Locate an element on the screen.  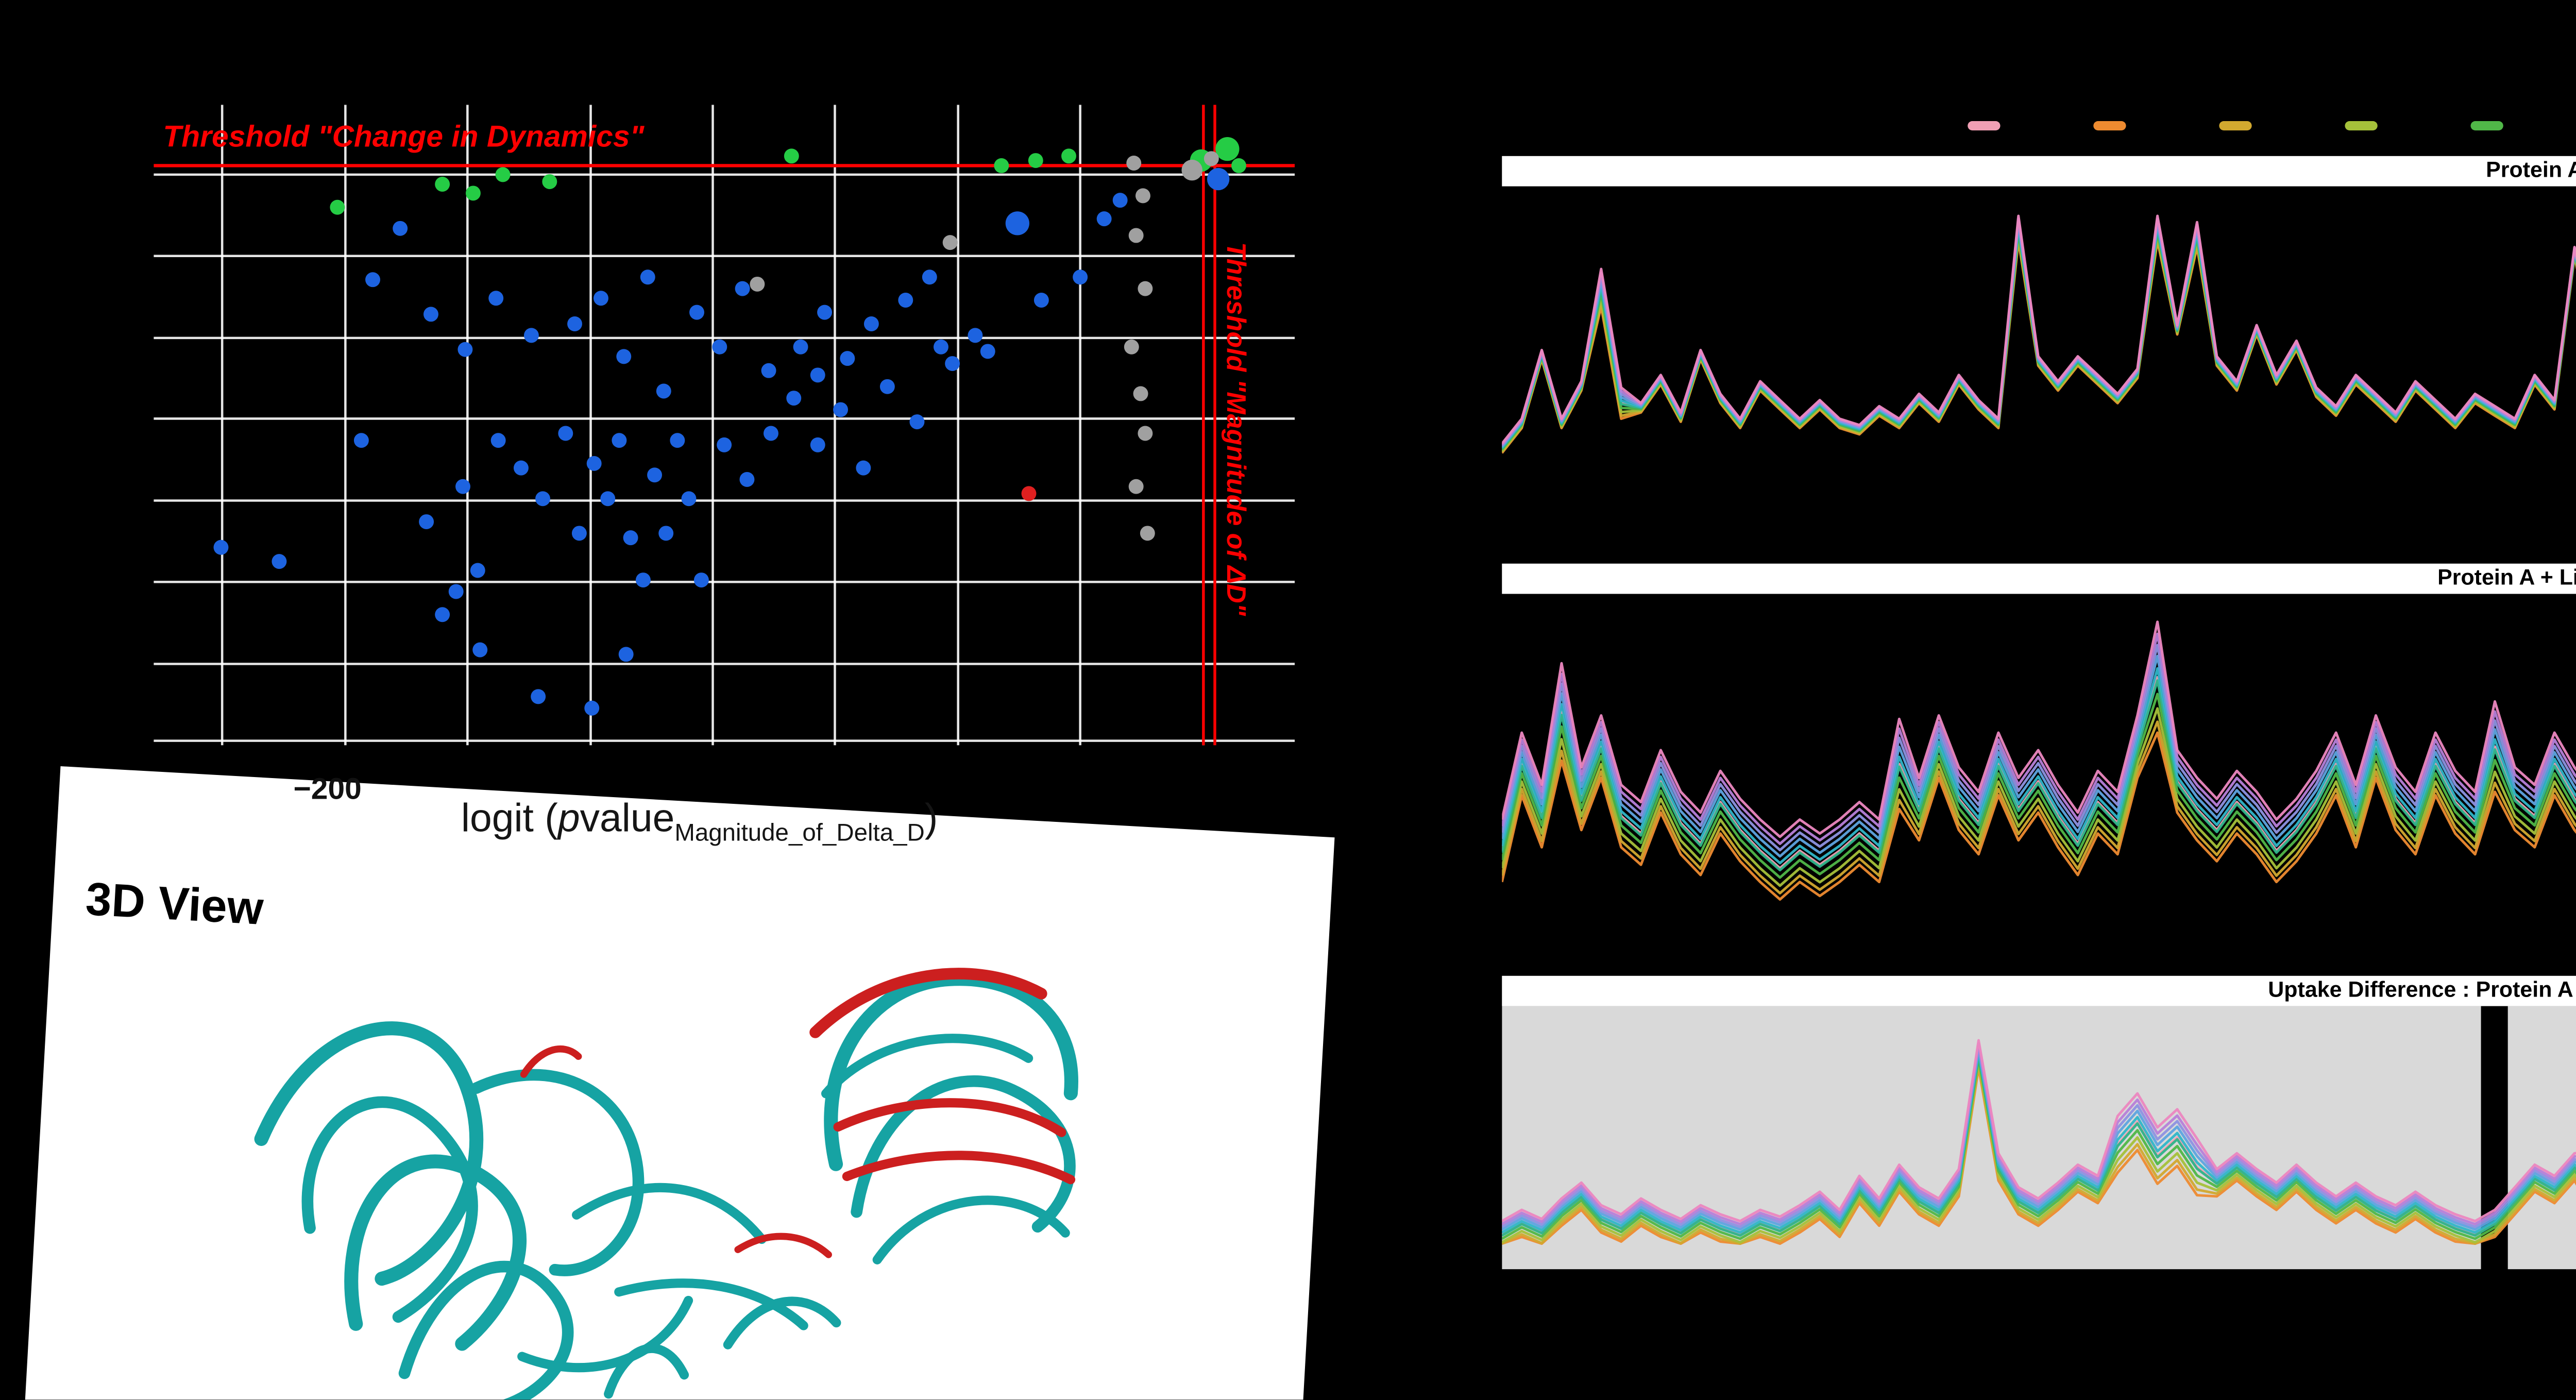
xaxis-prefix: logit ( is located at coordinates (509, 818).